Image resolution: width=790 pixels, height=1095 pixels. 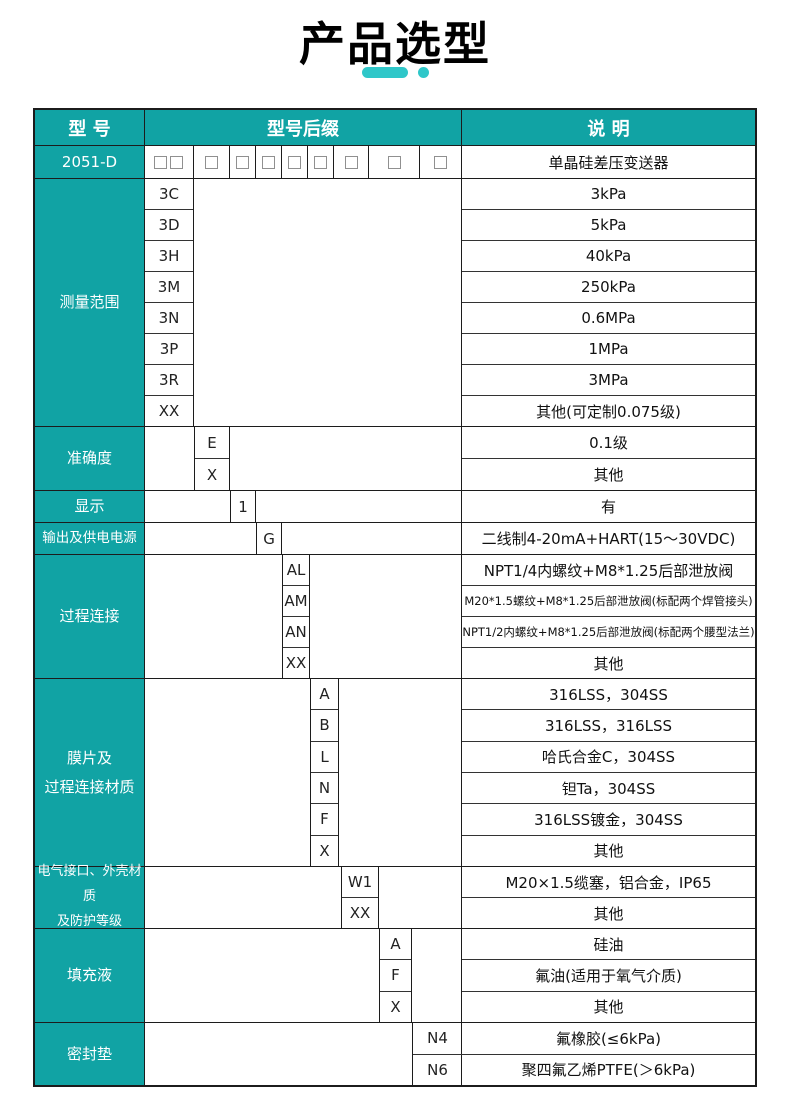 I want to click on desc-cell: 0.1级, so click(x=608, y=443).